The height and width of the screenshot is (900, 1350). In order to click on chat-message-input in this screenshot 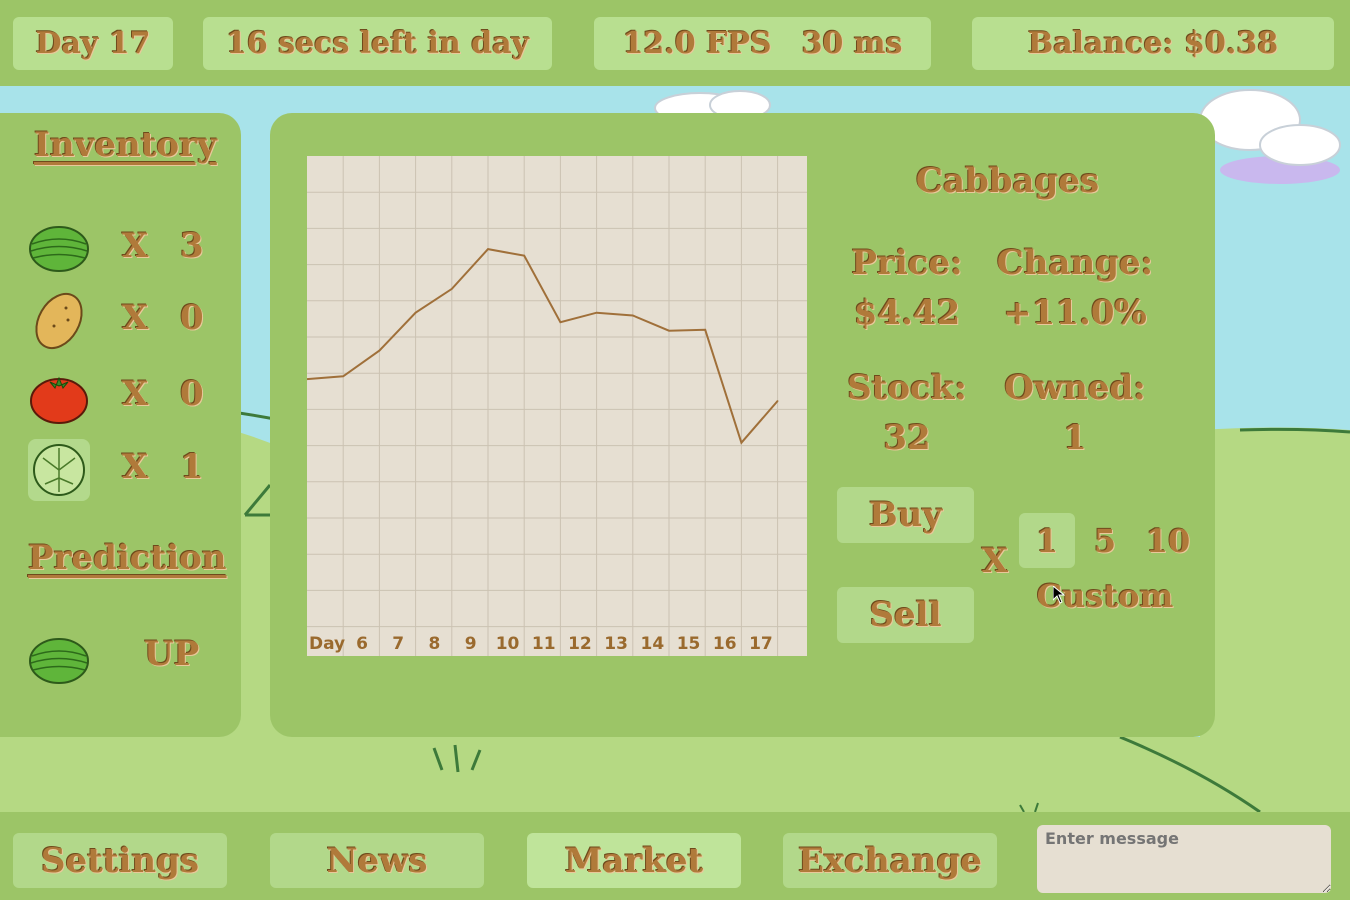, I will do `click(1184, 859)`.